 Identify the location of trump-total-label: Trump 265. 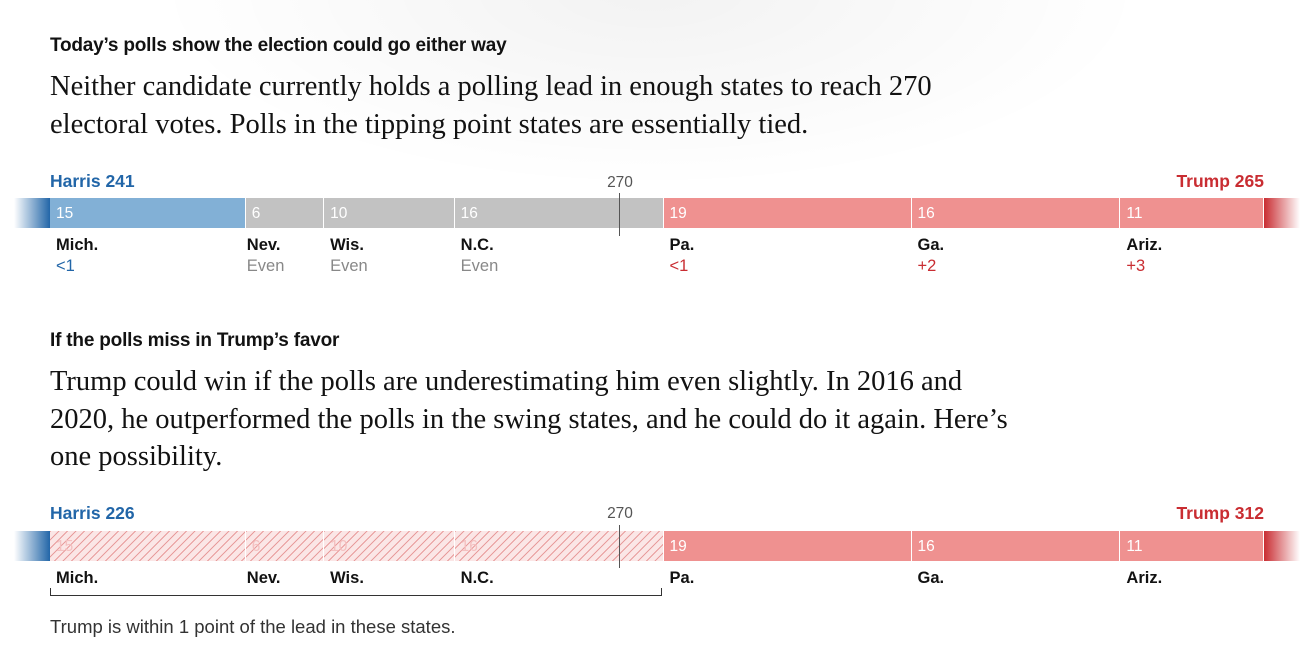
(1220, 181).